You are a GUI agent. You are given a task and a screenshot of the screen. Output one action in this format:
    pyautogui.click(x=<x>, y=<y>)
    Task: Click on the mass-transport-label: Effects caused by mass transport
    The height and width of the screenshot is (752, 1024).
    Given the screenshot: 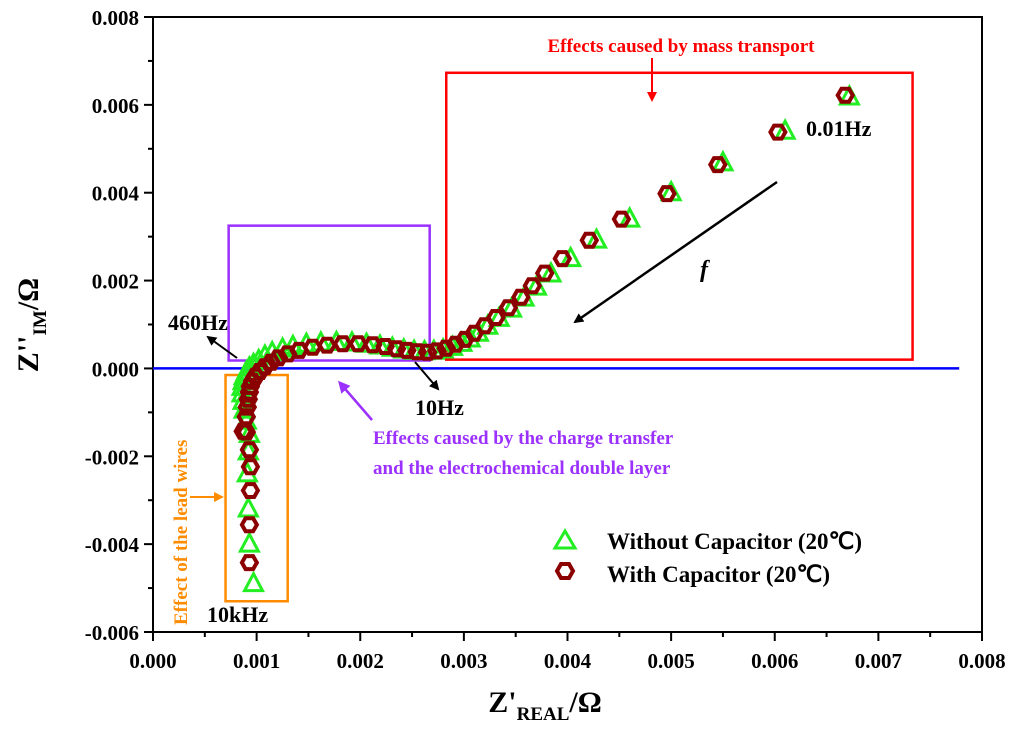 What is the action you would take?
    pyautogui.click(x=681, y=46)
    